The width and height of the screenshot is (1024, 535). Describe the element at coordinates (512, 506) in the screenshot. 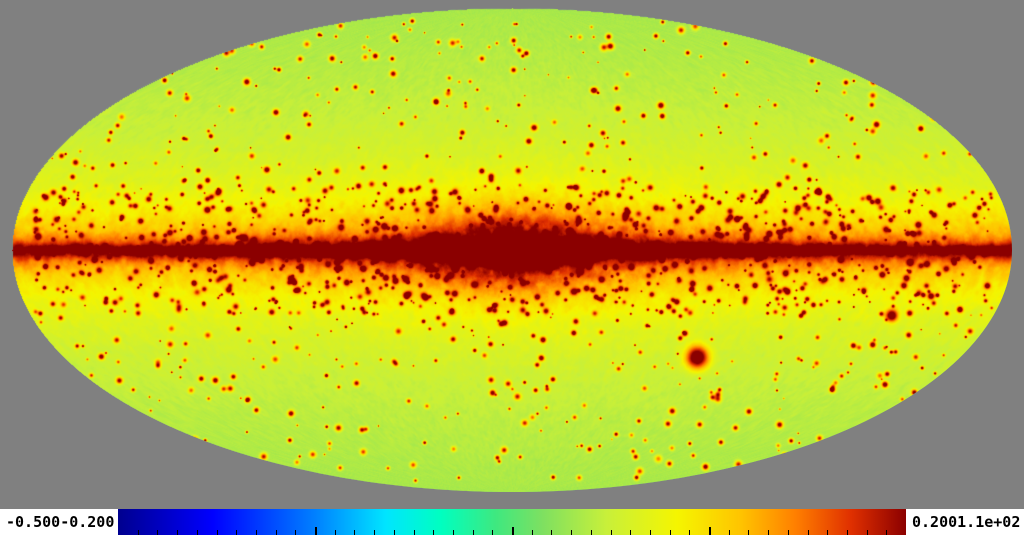

I see `colorbar-top-gap` at that location.